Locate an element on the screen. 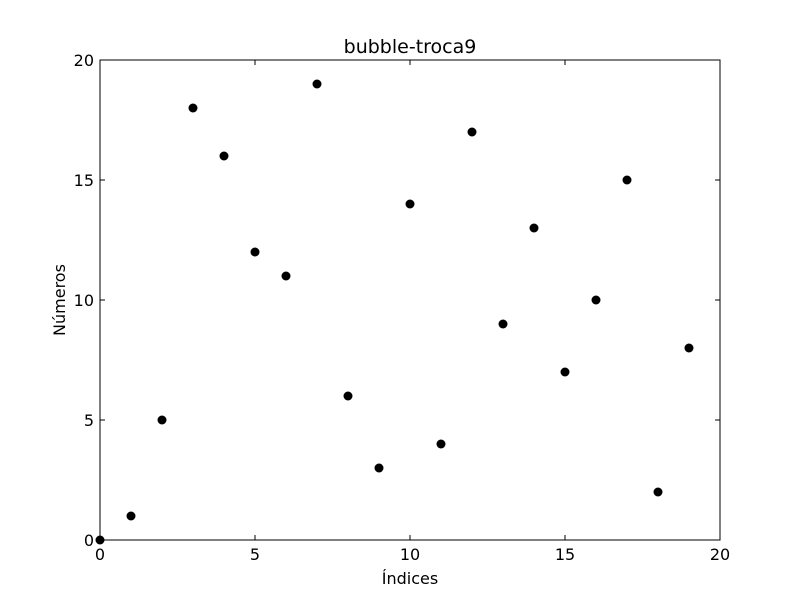 This screenshot has width=800, height=600. x-axis-label: Índices is located at coordinates (410, 578).